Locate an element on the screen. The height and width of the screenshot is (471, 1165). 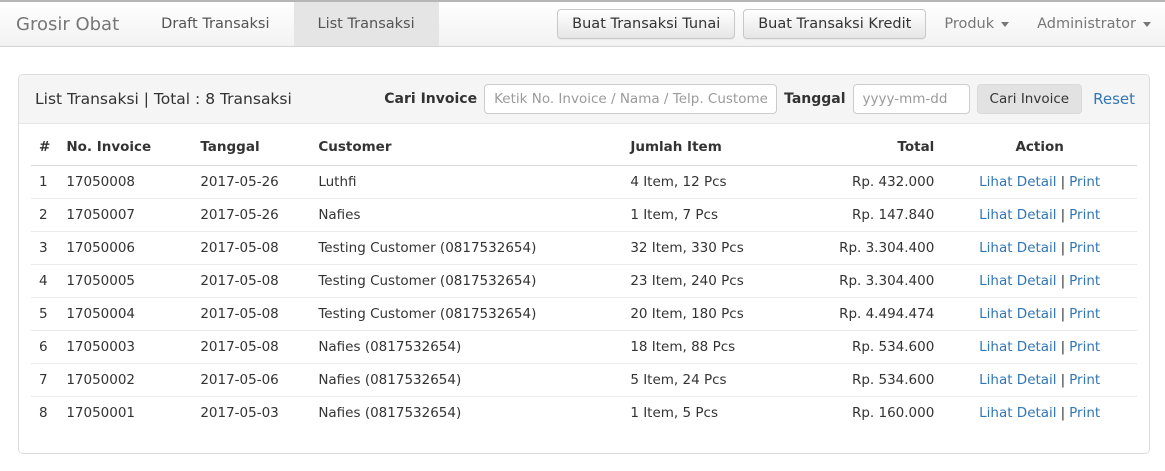
num-cell: 7 is located at coordinates (45, 380).